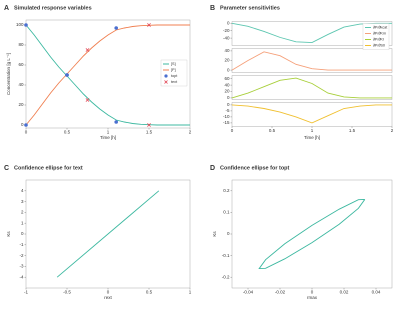 This screenshot has width=400, height=309. I want to click on legend-label: [P], so click(173, 70).